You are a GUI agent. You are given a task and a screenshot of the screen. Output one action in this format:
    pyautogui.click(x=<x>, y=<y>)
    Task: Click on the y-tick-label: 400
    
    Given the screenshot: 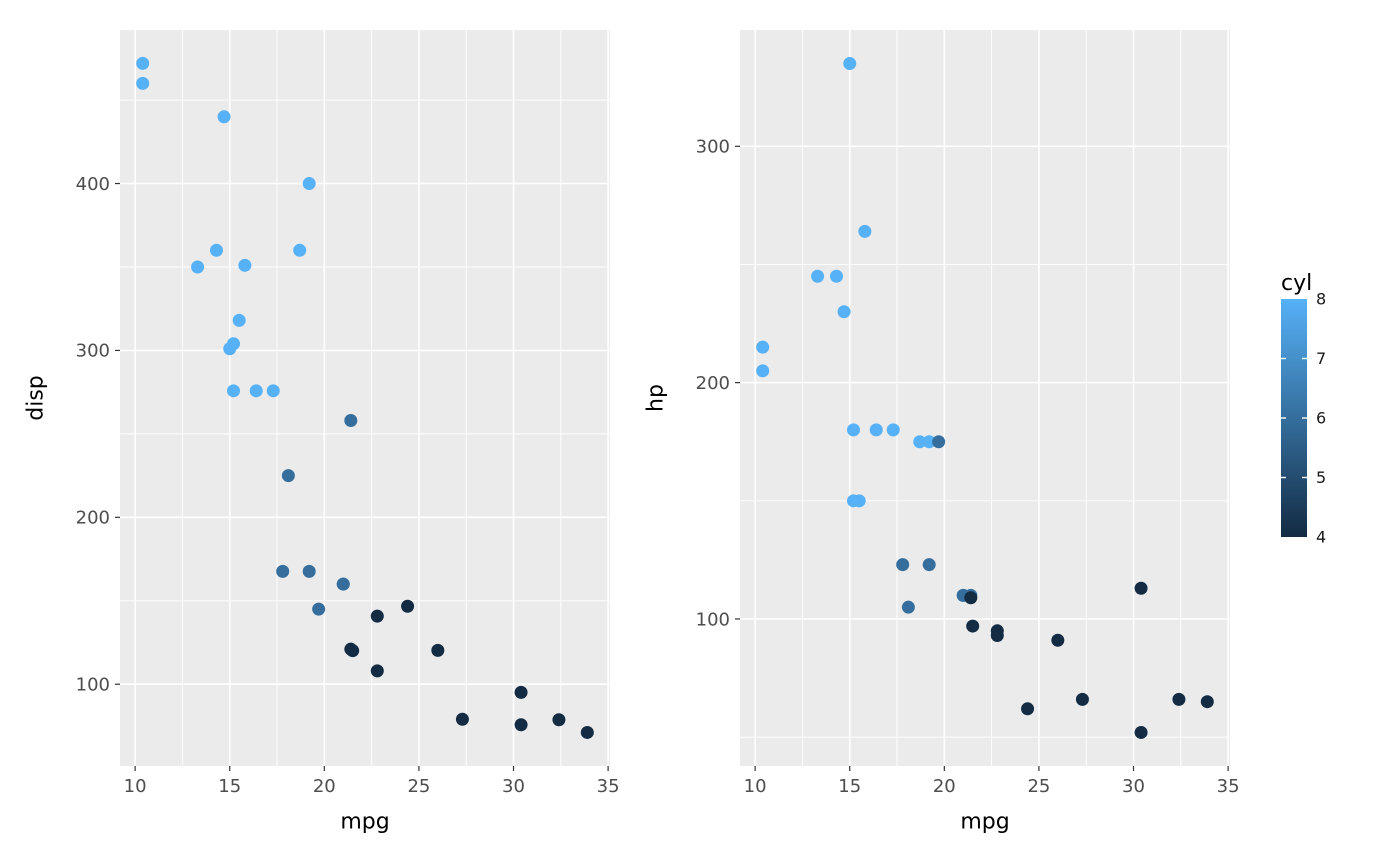 What is the action you would take?
    pyautogui.click(x=93, y=184)
    